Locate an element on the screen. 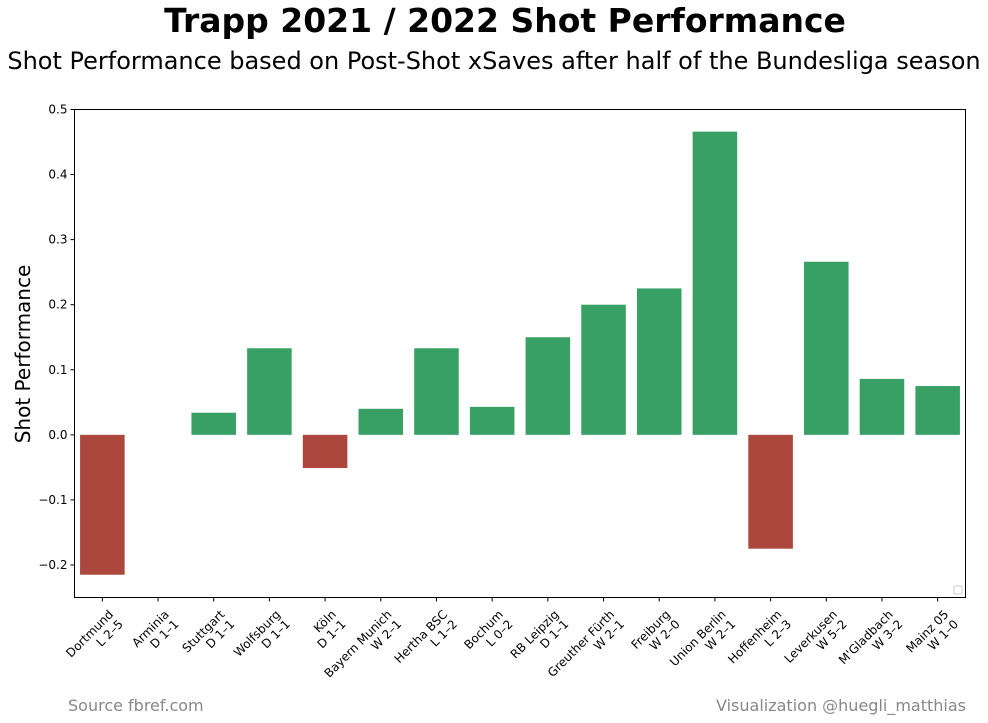 This screenshot has width=988, height=723. x-tick-label: BochumL 0–2 is located at coordinates (488, 634).